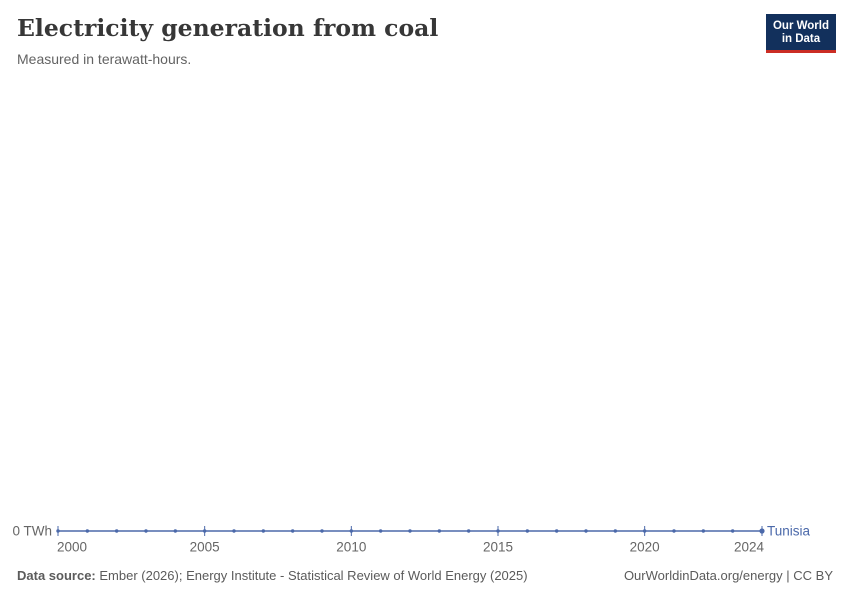 Image resolution: width=850 pixels, height=600 pixels. Describe the element at coordinates (728, 575) in the screenshot. I see `credit-line: OurWorldinData.org/energy | CC BY` at that location.